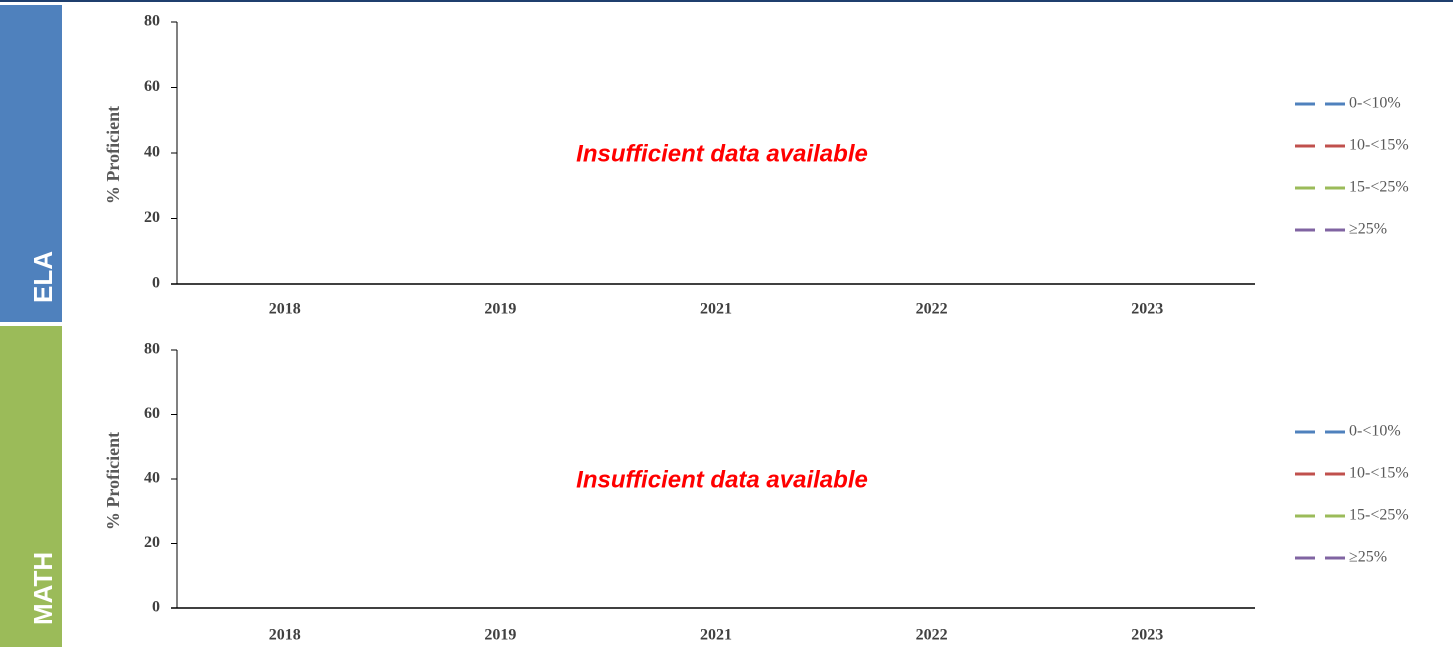  Describe the element at coordinates (43, 277) in the screenshot. I see `panel-label: ELA` at that location.